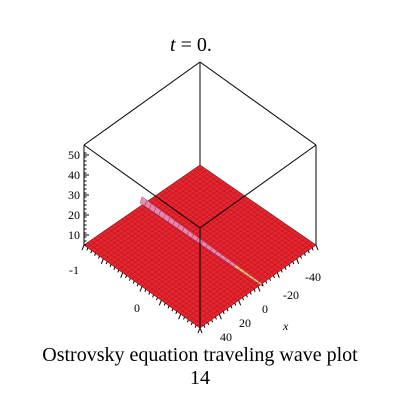 This screenshot has height=400, width=400. Describe the element at coordinates (258, 103) in the screenshot. I see `box-edge-back-top-right` at that location.